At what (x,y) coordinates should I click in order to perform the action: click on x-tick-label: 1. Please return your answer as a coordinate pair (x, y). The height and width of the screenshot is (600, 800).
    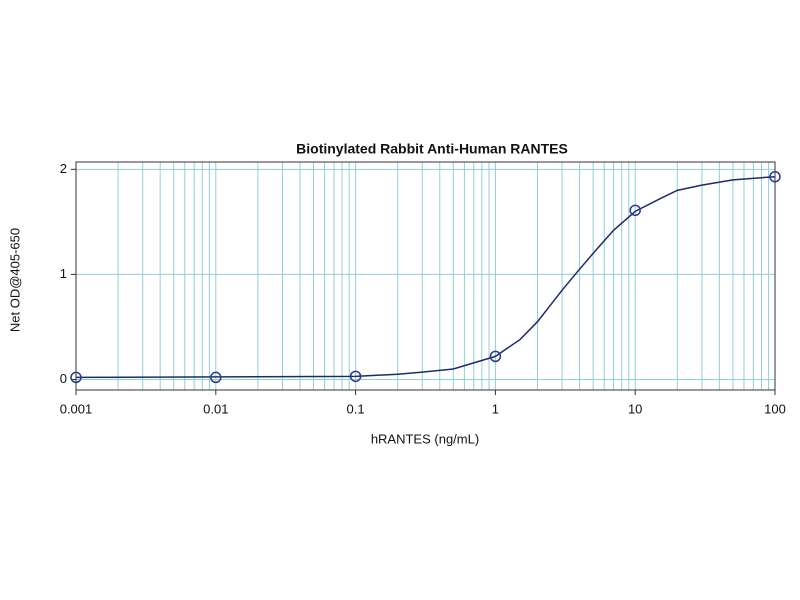
    Looking at the image, I should click on (495, 408).